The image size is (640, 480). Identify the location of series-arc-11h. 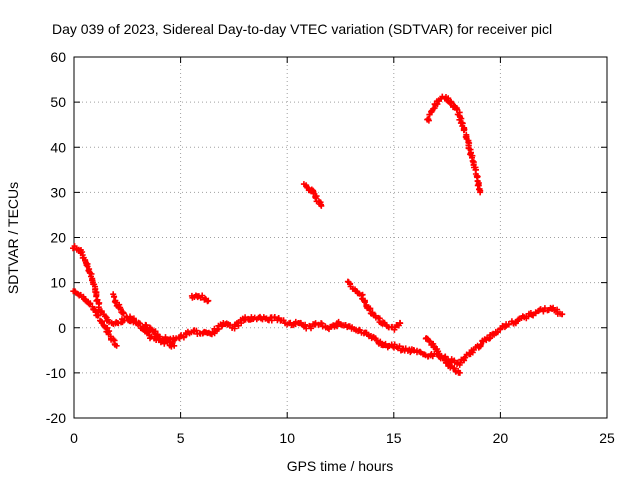
(312, 195).